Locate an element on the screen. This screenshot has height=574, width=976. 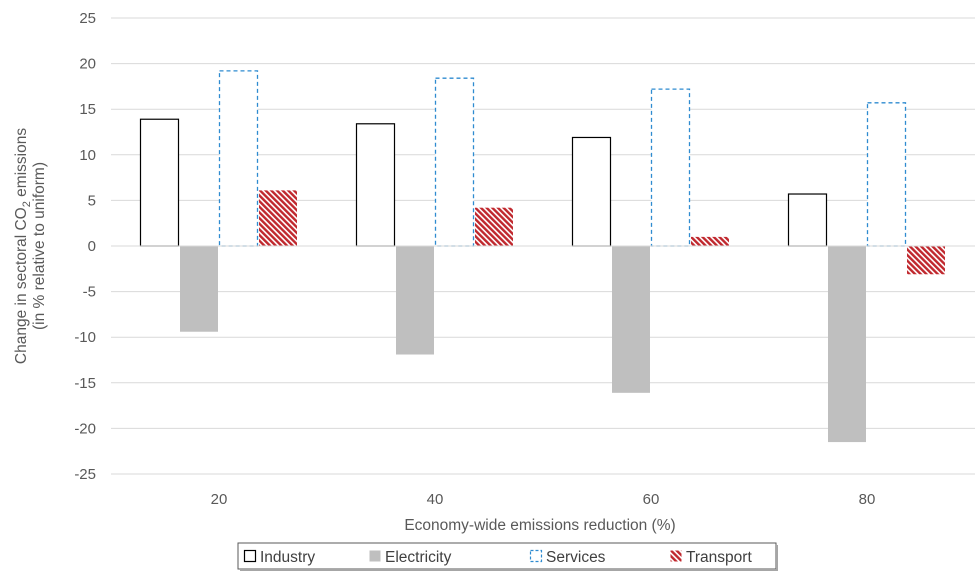
y-tick-label: 5 is located at coordinates (92, 200).